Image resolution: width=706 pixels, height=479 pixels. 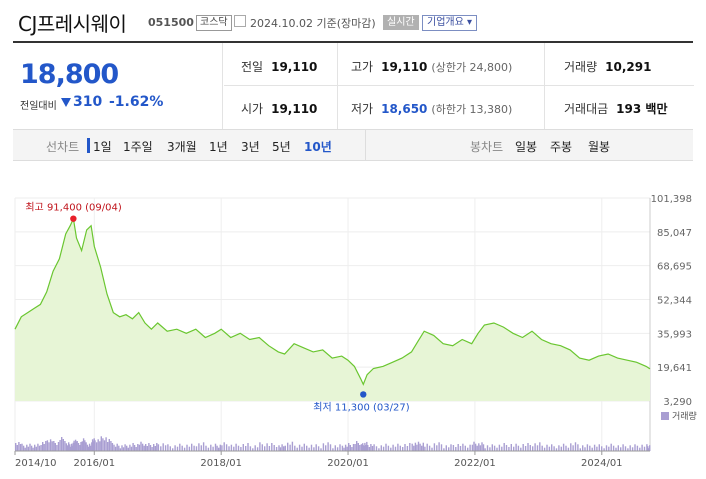 What do you see at coordinates (472, 67) in the screenshot?
I see `upper-limit: (상한가 24,800)` at bounding box center [472, 67].